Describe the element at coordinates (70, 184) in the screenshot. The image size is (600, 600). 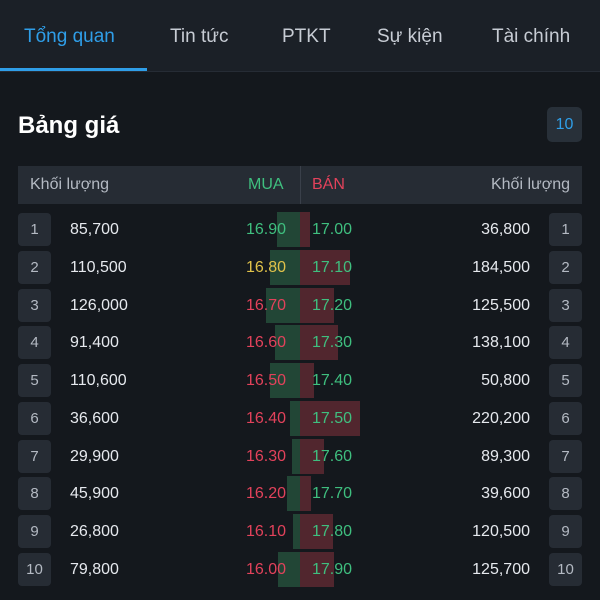
I see `buy-volume-header: Khối lượng` at that location.